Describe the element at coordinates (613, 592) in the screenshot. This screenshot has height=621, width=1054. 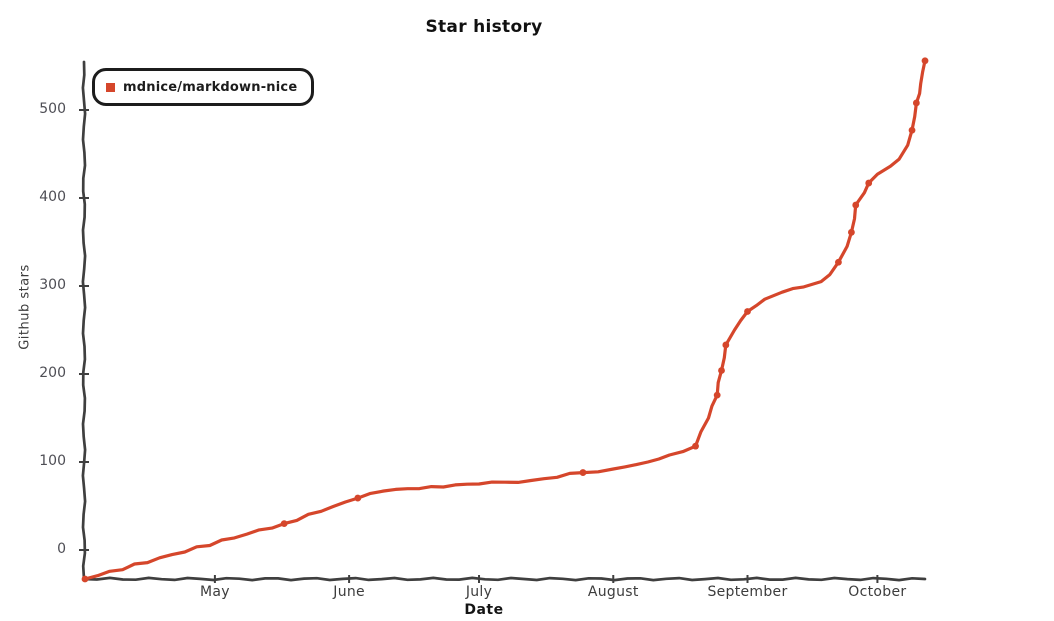
I see `x-tick-label: August` at that location.